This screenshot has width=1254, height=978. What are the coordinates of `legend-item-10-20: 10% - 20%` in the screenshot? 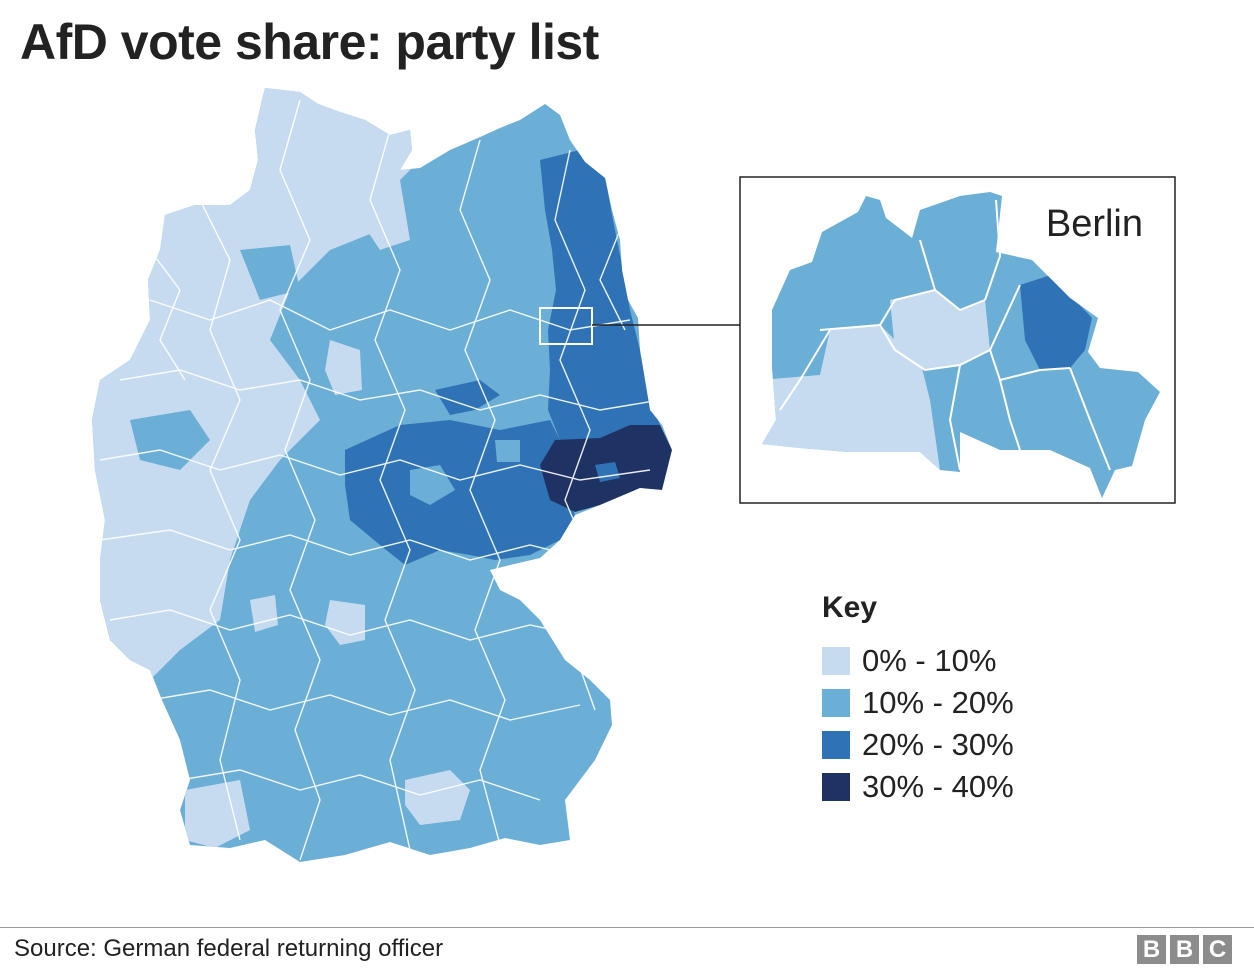 It's located at (918, 703).